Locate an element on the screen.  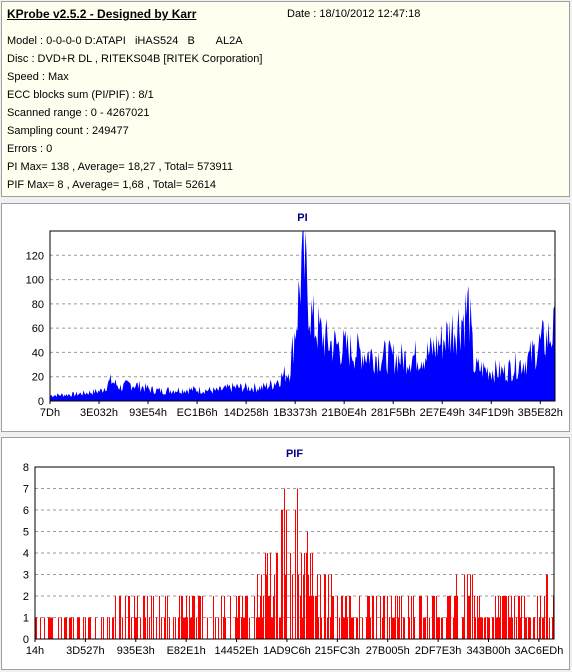
info-ecc: ECC blocks sum (PI/PIF) : 8/1 is located at coordinates (80, 95).